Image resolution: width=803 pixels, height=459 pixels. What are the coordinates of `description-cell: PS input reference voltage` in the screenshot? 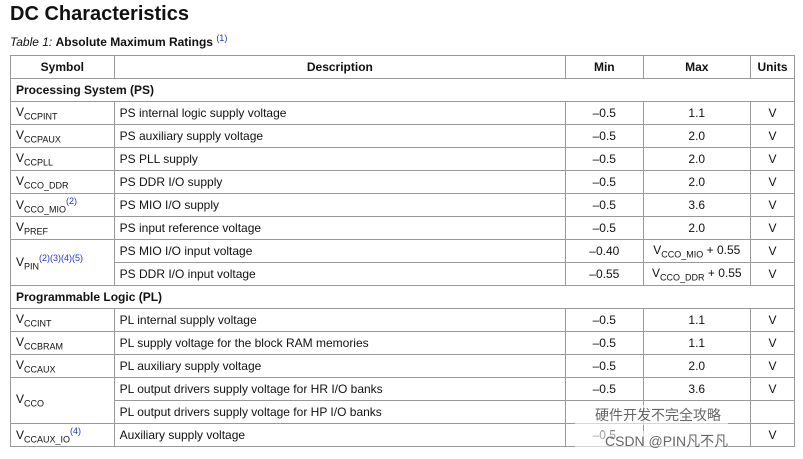 It's located at (340, 228).